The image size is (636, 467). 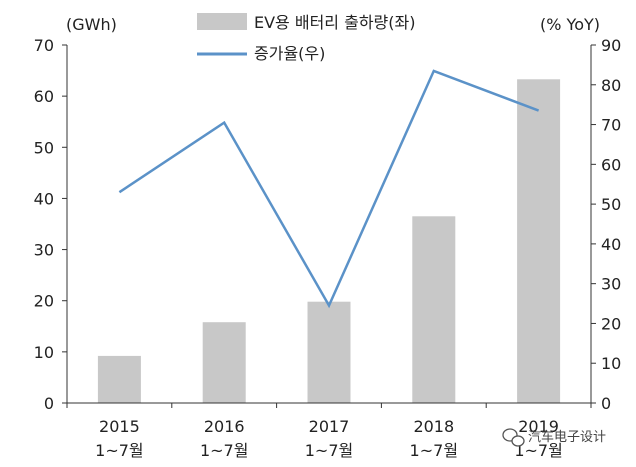 What do you see at coordinates (44, 352) in the screenshot?
I see `left-tick-label-1: 10` at bounding box center [44, 352].